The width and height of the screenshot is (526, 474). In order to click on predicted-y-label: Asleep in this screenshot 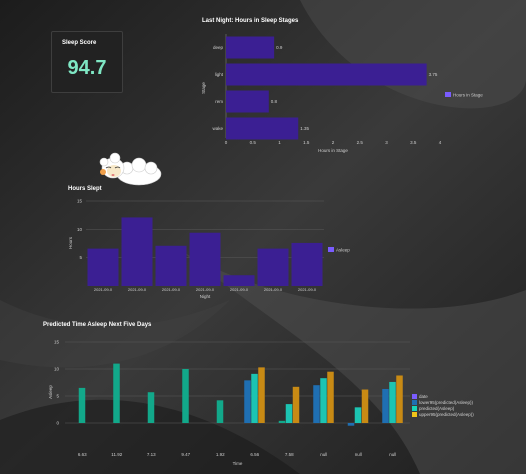, I will do `click(50, 392)`.